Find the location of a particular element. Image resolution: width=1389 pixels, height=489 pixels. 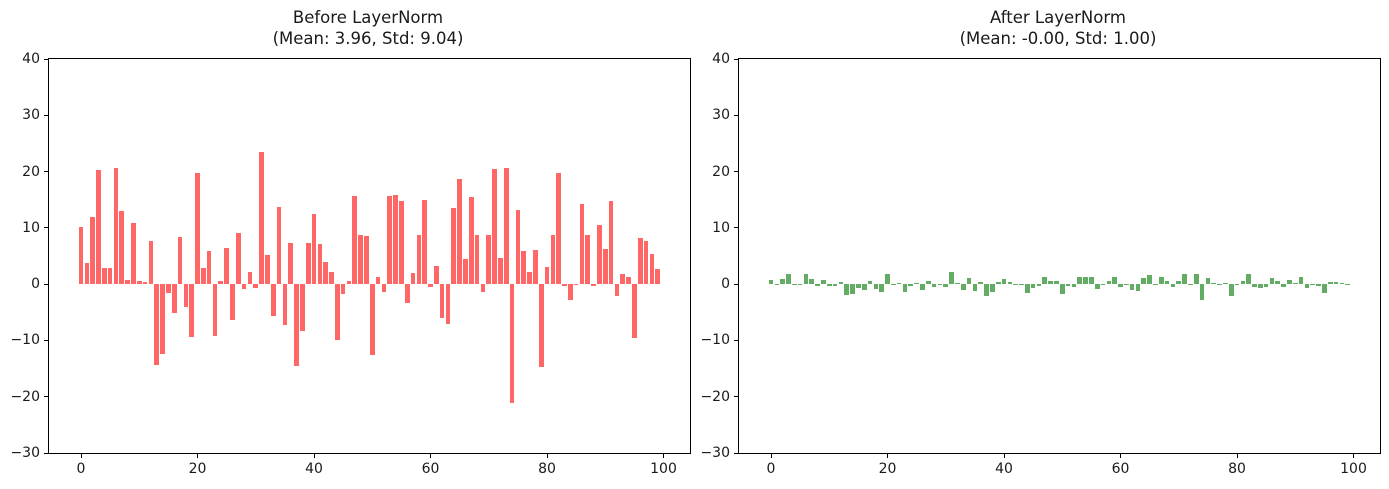

x-tick-label: 20 is located at coordinates (197, 469).